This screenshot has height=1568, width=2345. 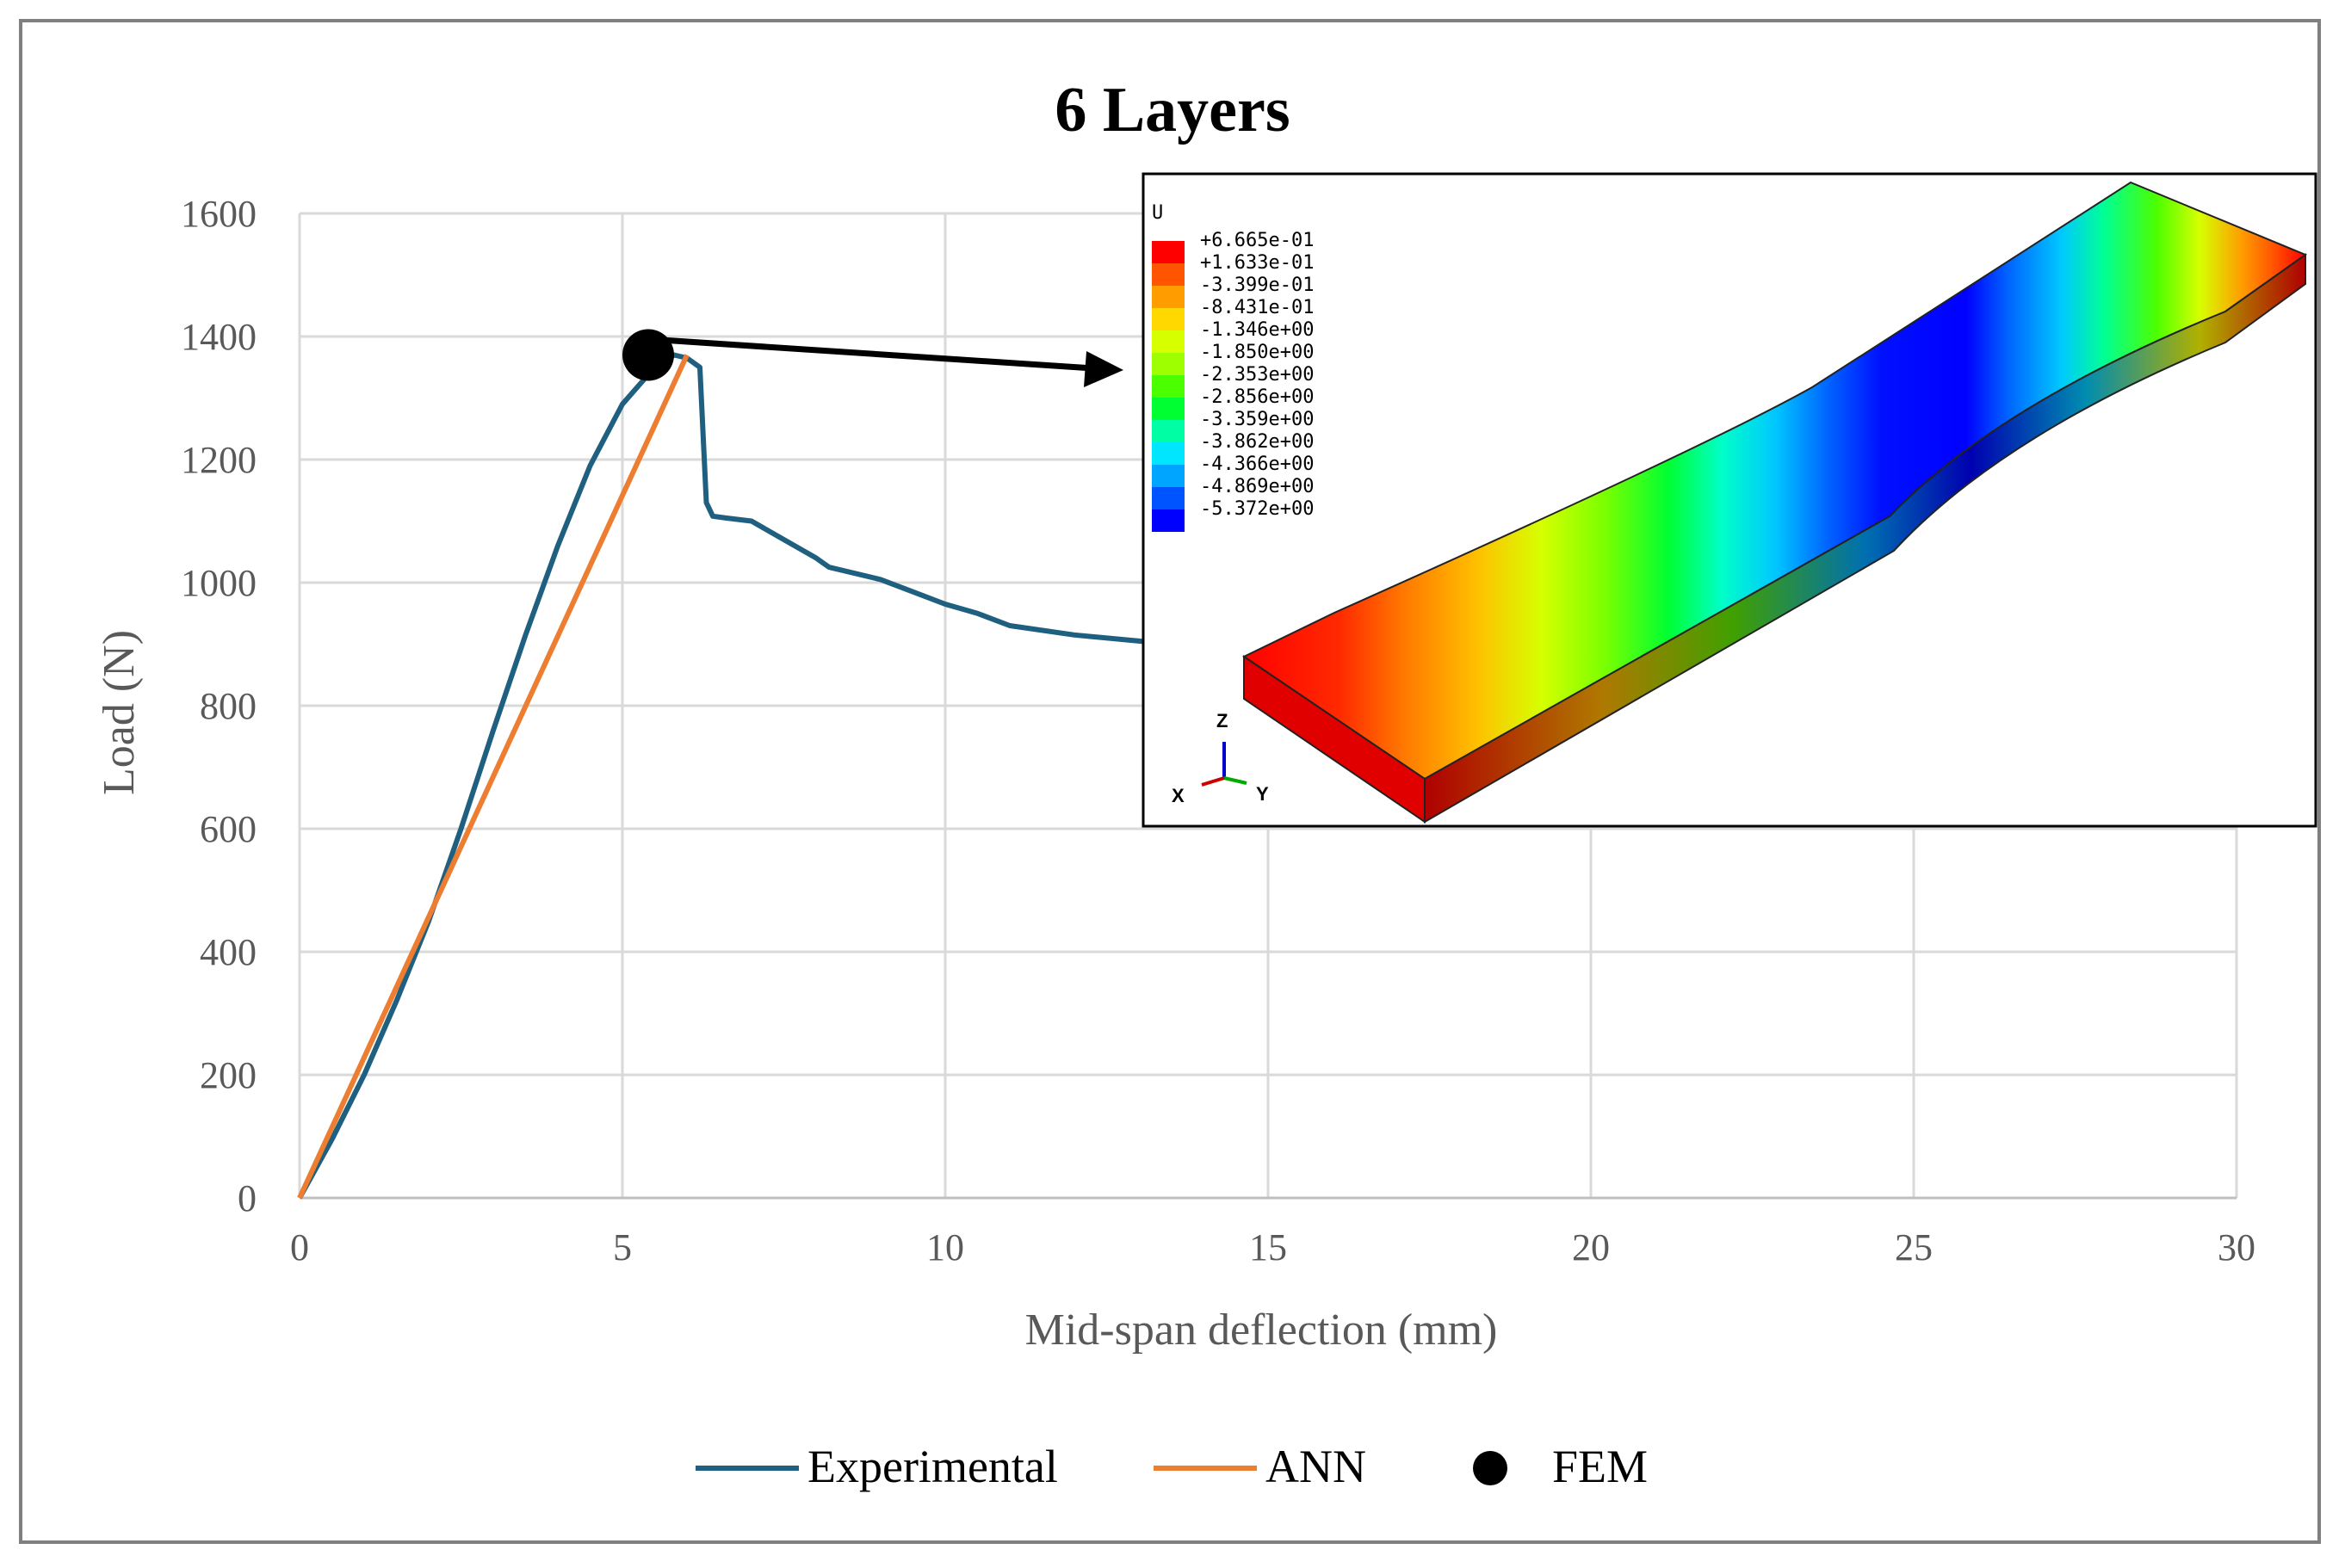 I want to click on legend-label-fem: FEM, so click(x=1600, y=1467).